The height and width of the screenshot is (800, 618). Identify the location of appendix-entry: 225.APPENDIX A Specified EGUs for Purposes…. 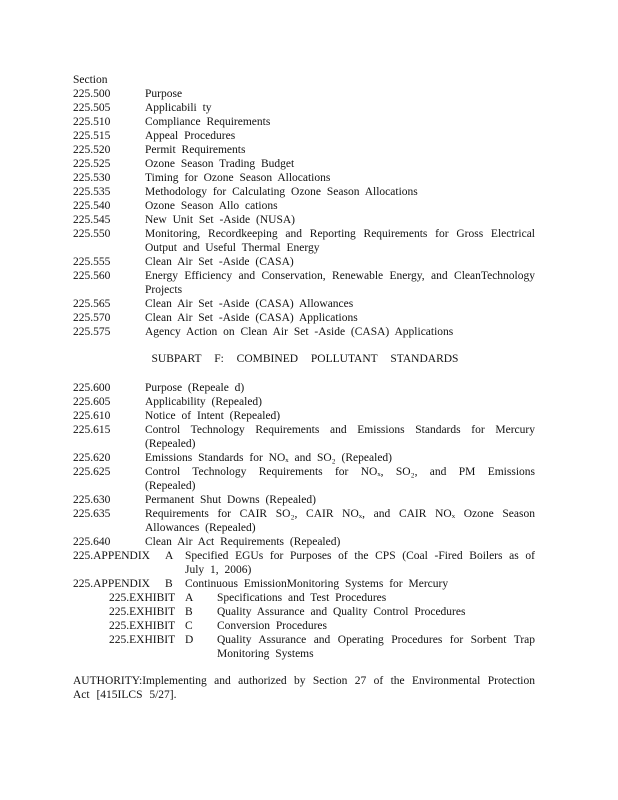
(304, 563).